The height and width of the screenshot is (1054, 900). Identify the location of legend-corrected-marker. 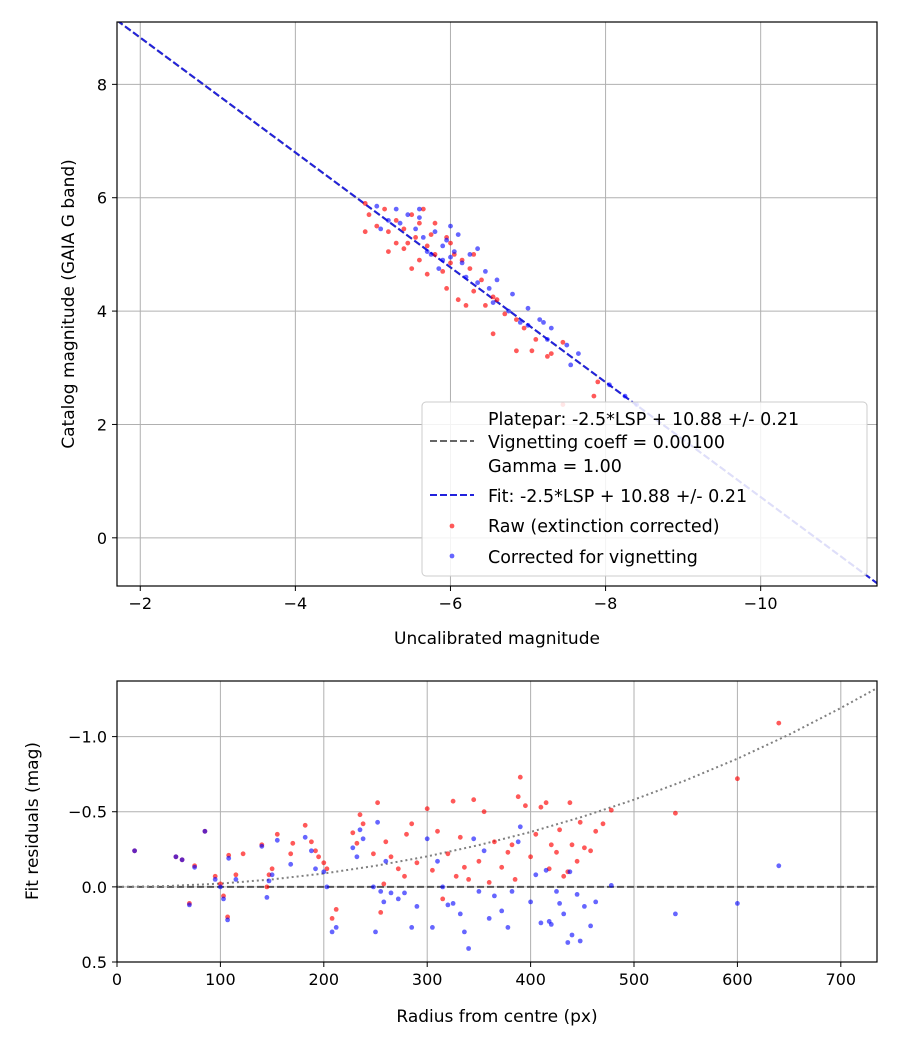
(452, 556).